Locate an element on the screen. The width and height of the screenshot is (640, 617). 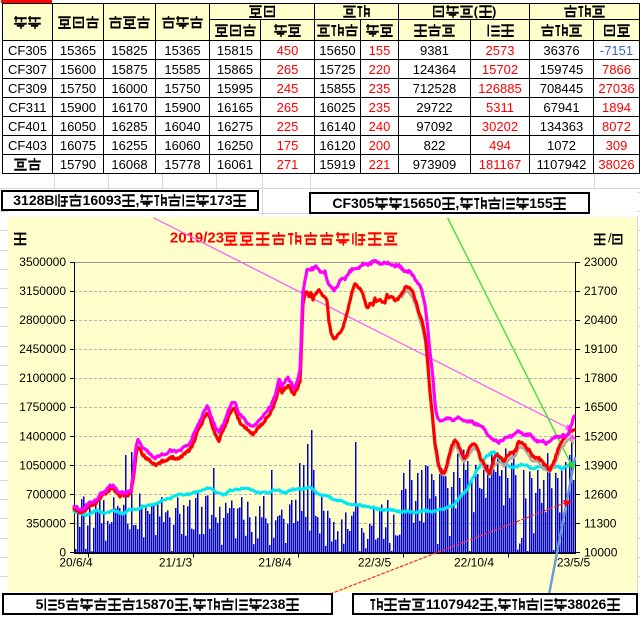
svg-text: 700000 is located at coordinates (46, 494).